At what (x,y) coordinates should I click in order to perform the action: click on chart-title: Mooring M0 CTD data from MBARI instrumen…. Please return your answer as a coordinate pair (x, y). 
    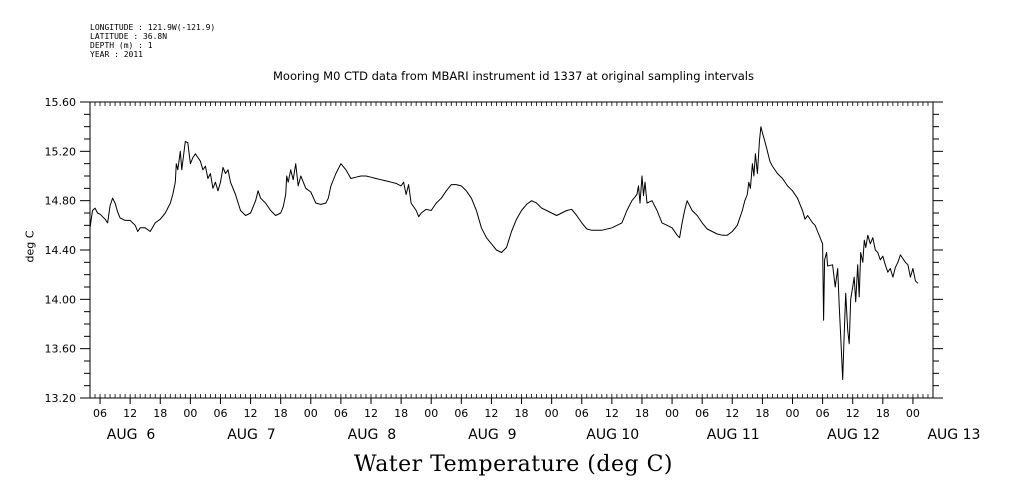
    Looking at the image, I should click on (513, 76).